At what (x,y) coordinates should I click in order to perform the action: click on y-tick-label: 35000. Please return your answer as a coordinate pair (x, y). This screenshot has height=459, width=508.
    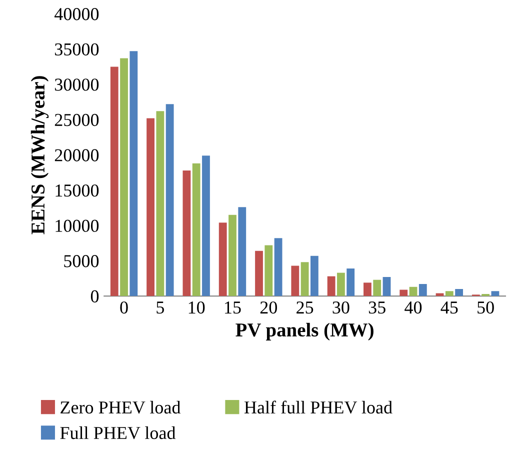
    Looking at the image, I should click on (77, 49).